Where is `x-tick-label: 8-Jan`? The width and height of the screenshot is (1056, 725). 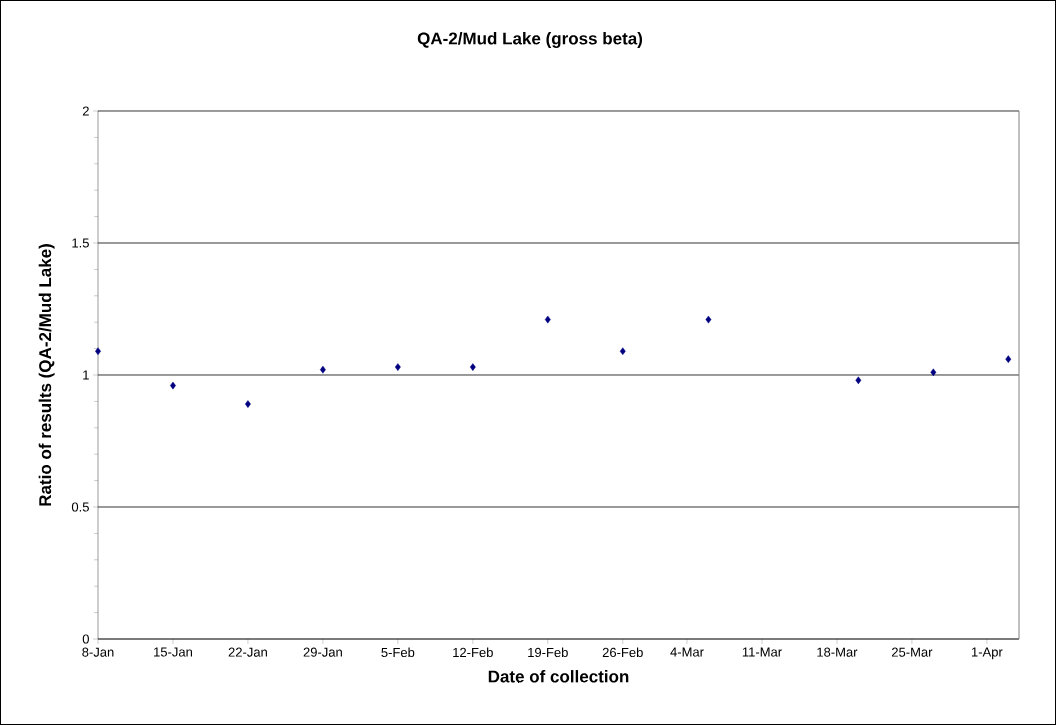
x-tick-label: 8-Jan is located at coordinates (98, 652).